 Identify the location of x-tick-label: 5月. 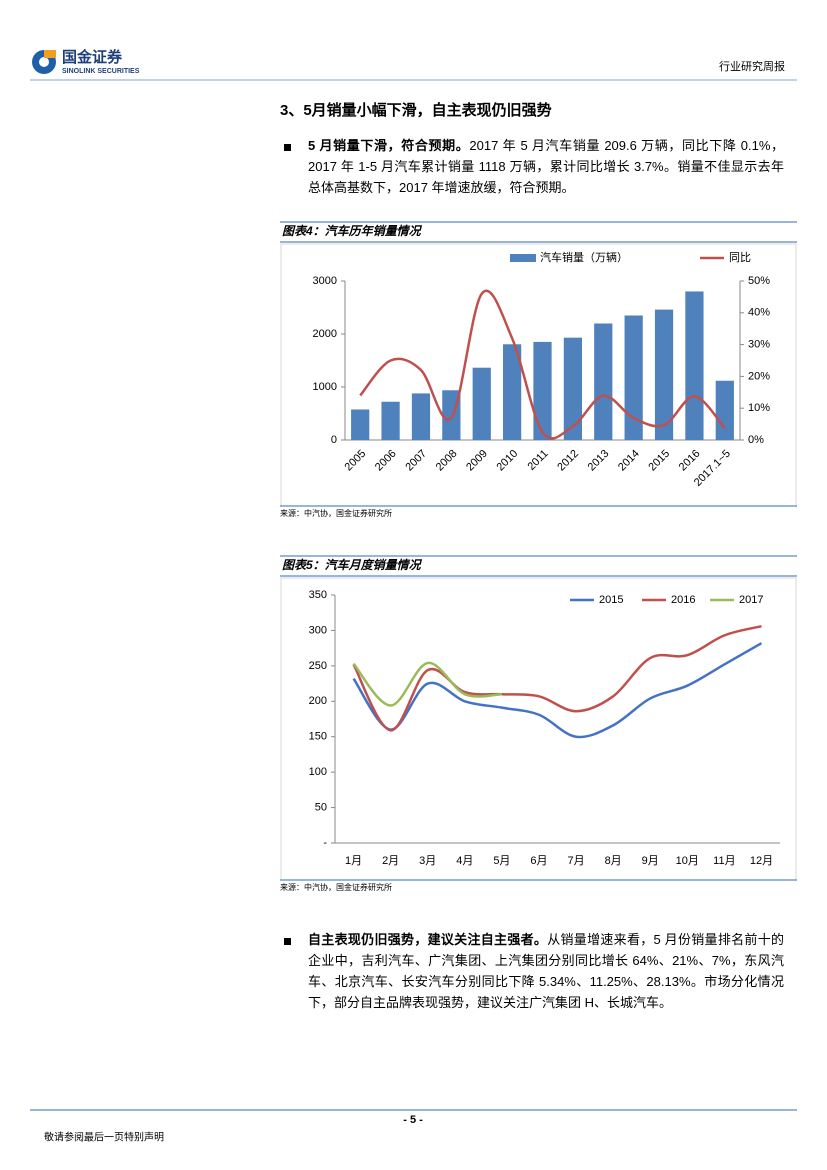
(501, 861).